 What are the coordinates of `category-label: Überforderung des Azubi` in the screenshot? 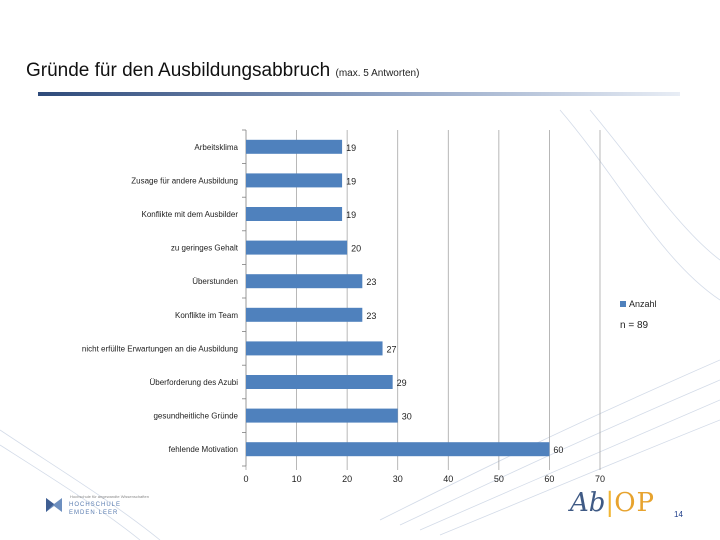 It's located at (194, 382).